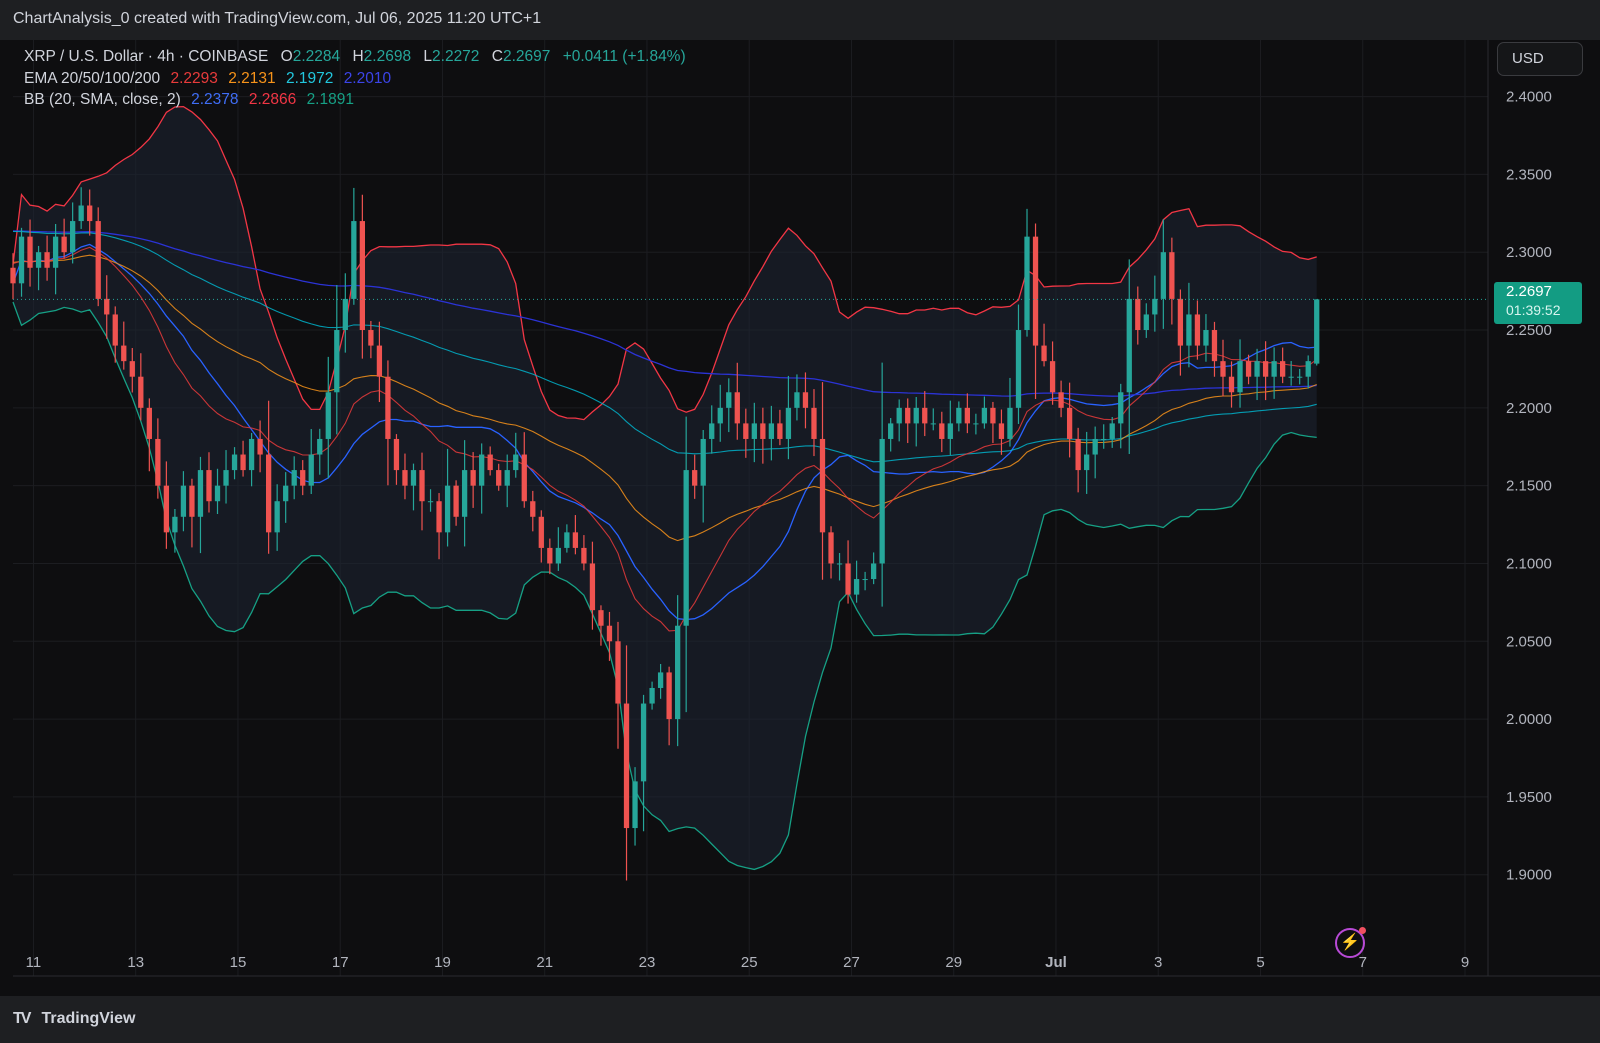 The image size is (1600, 1043). I want to click on low-label: L, so click(428, 56).